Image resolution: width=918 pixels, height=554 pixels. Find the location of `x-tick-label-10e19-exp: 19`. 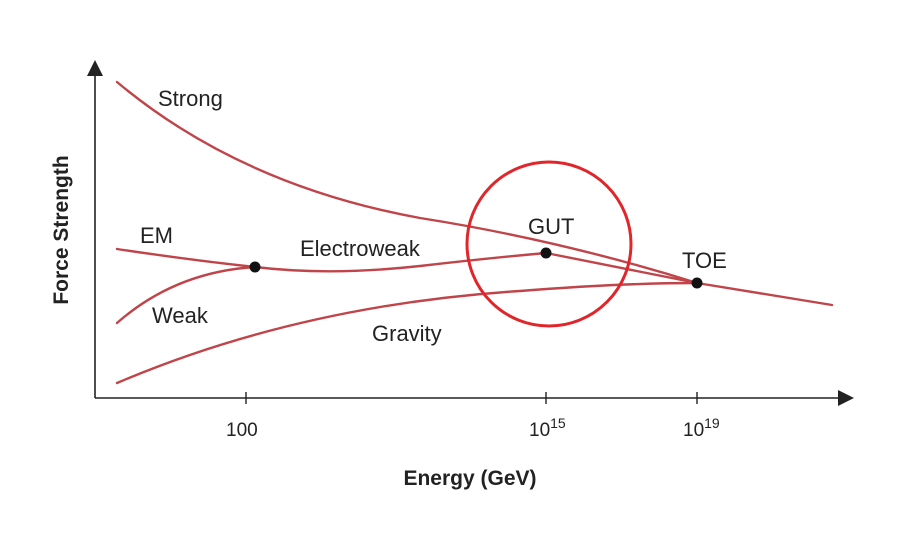

x-tick-label-10e19-exp: 19 is located at coordinates (712, 423).